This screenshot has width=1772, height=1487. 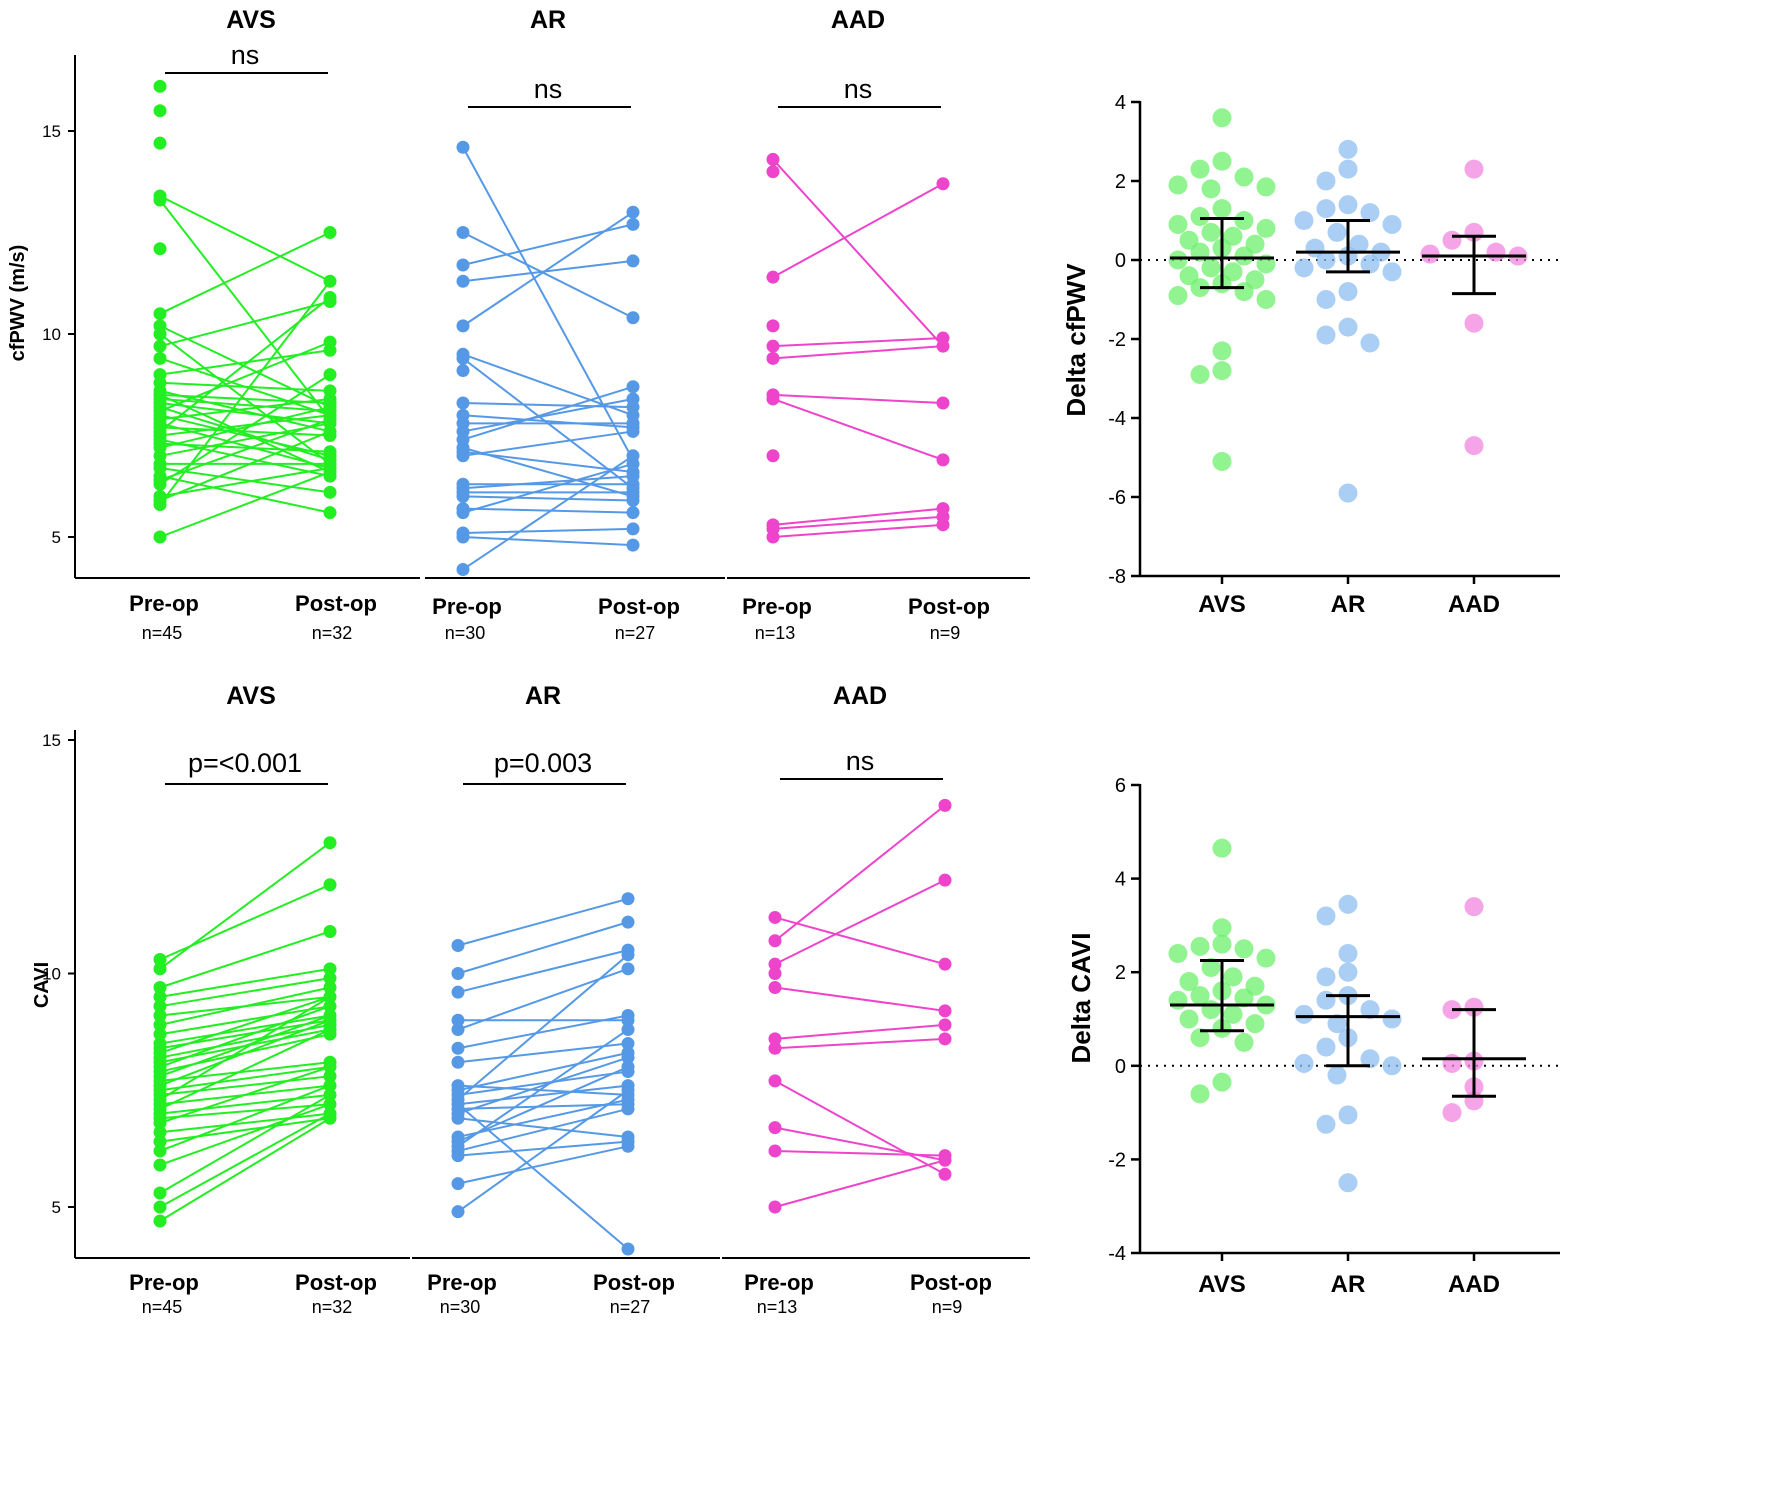 What do you see at coordinates (336, 603) in the screenshot?
I see `x-label-post-op: Post-op` at bounding box center [336, 603].